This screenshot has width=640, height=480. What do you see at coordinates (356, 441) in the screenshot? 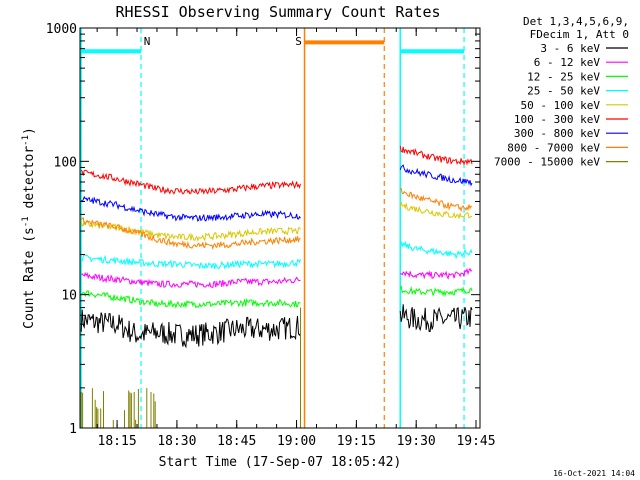
I see `x-tick-label: 19:15` at bounding box center [356, 441].